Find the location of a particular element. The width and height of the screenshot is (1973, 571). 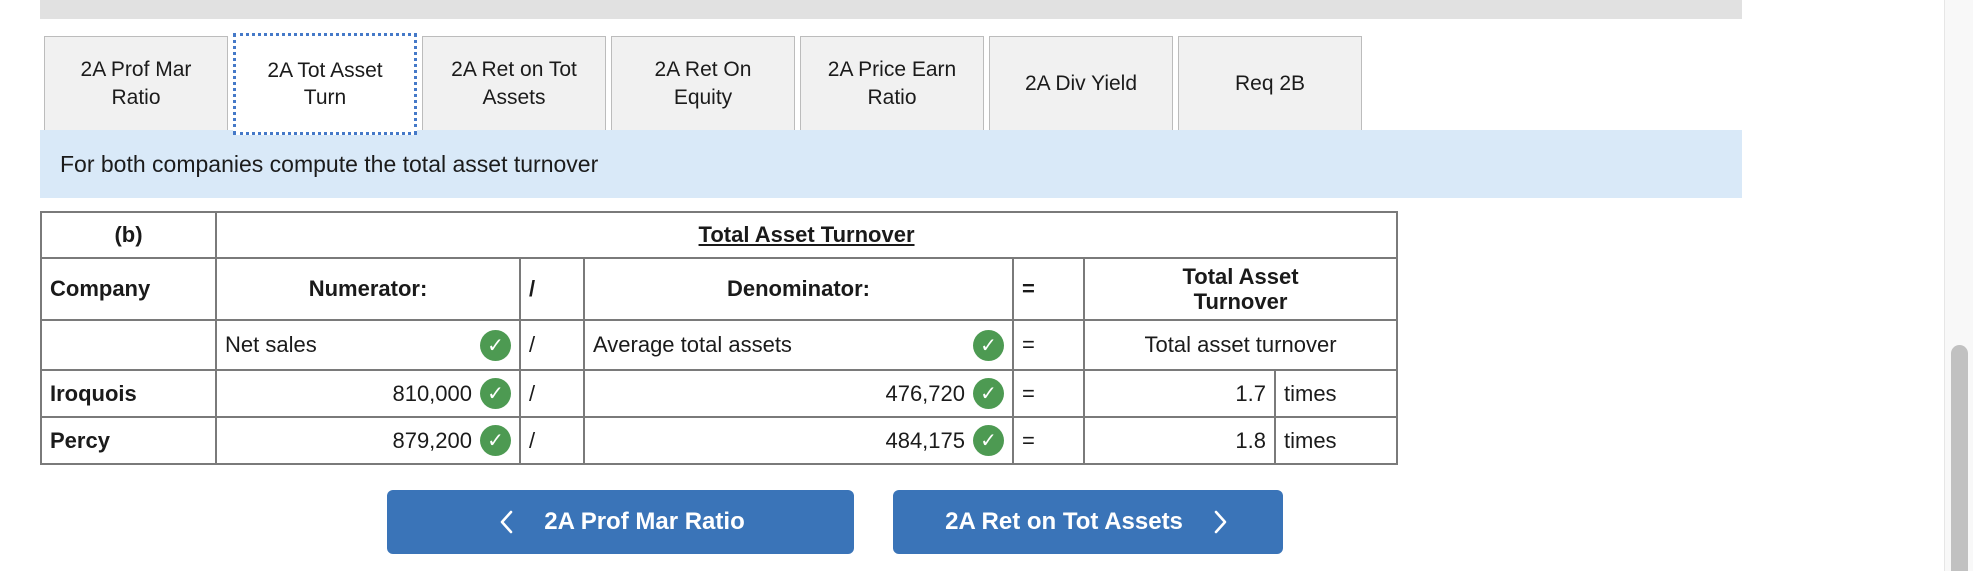

result-header-cell: Total Asset Turnover is located at coordinates (1240, 289).